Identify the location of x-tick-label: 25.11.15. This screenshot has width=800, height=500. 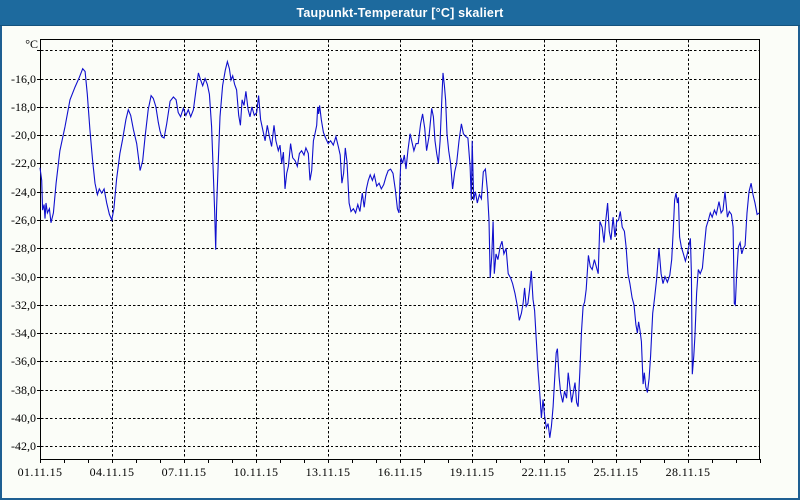
(616, 472).